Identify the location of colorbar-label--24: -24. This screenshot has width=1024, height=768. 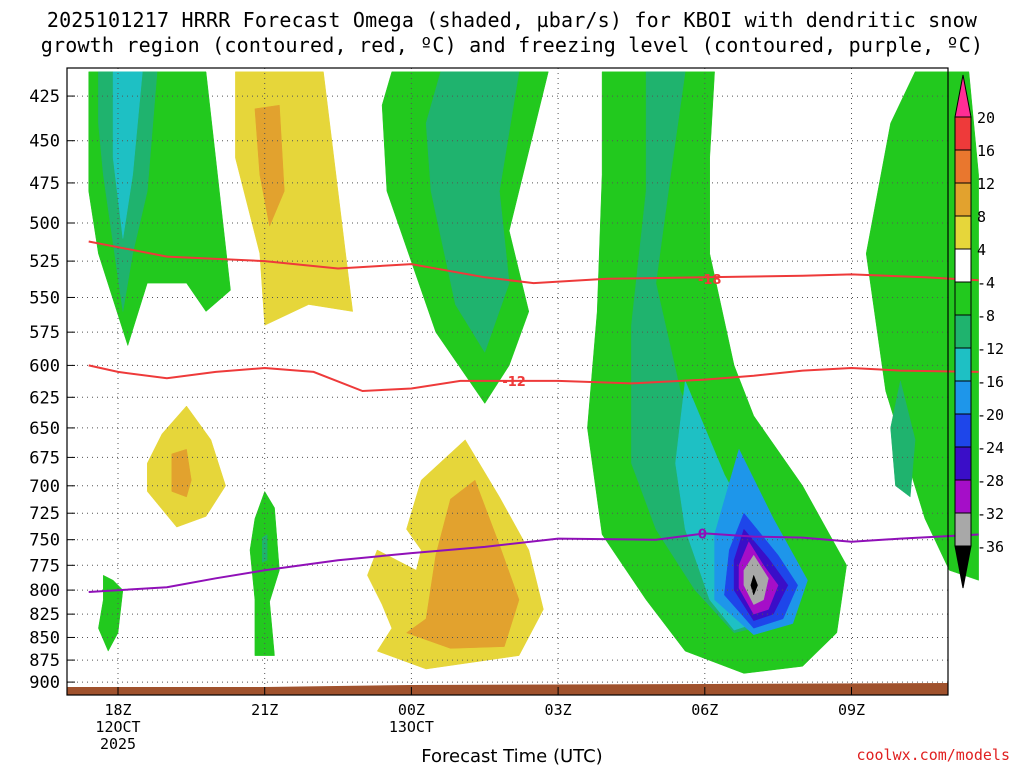
(990, 448).